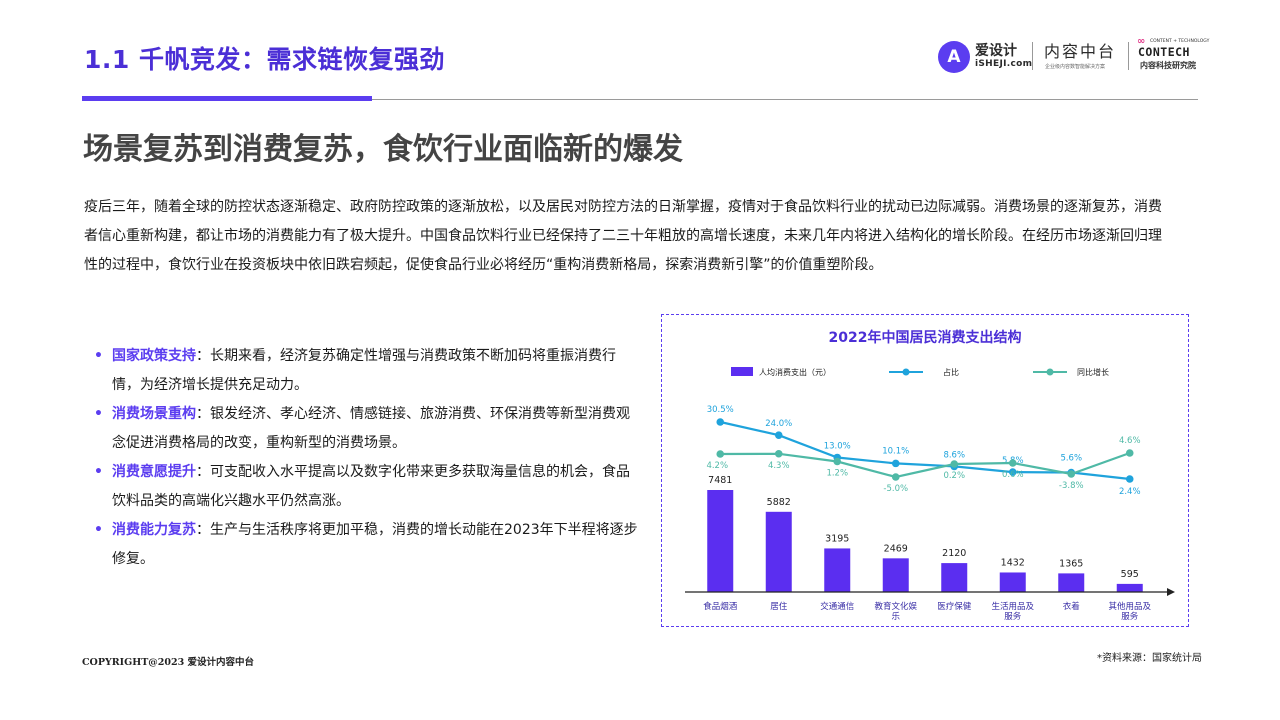  Describe the element at coordinates (1012, 606) in the screenshot. I see `x-tick-label: 生活用品及` at that location.